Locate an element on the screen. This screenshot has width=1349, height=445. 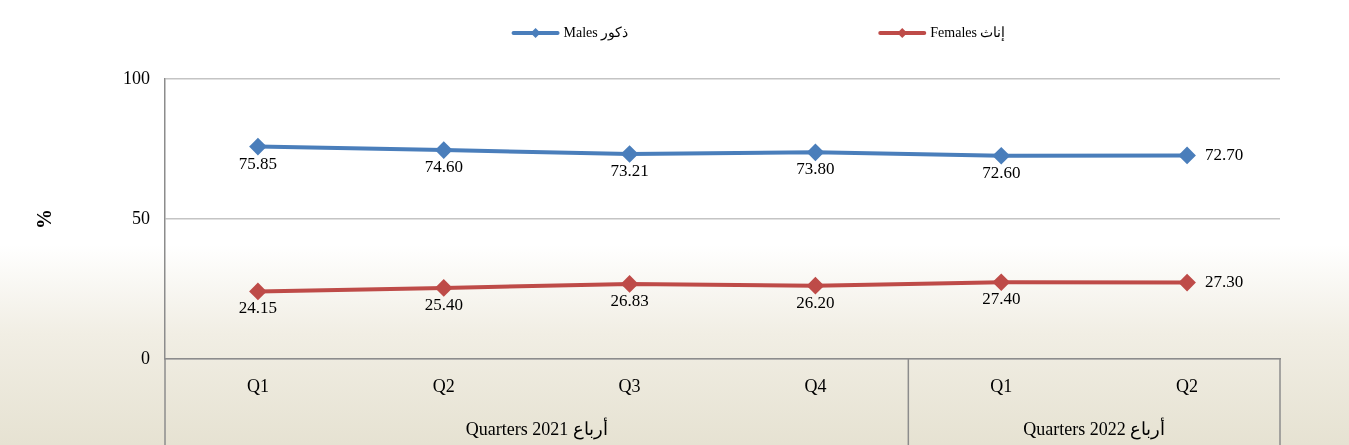
data-label: 27.40 is located at coordinates (1001, 299).